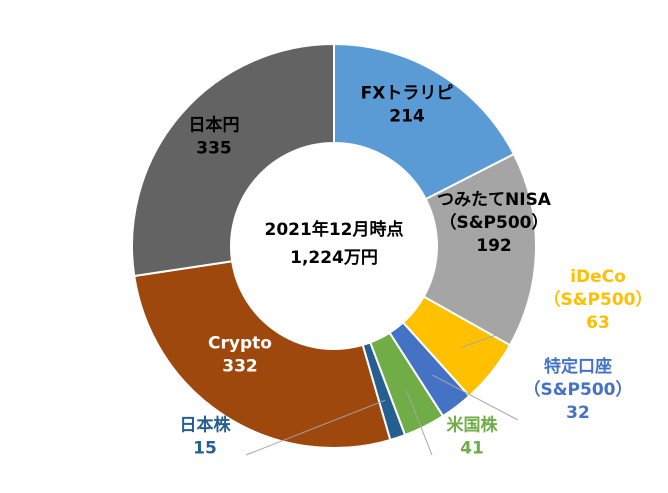 The width and height of the screenshot is (668, 493). Describe the element at coordinates (407, 117) in the screenshot. I see `label-value-fx-toraripi: 214` at that location.